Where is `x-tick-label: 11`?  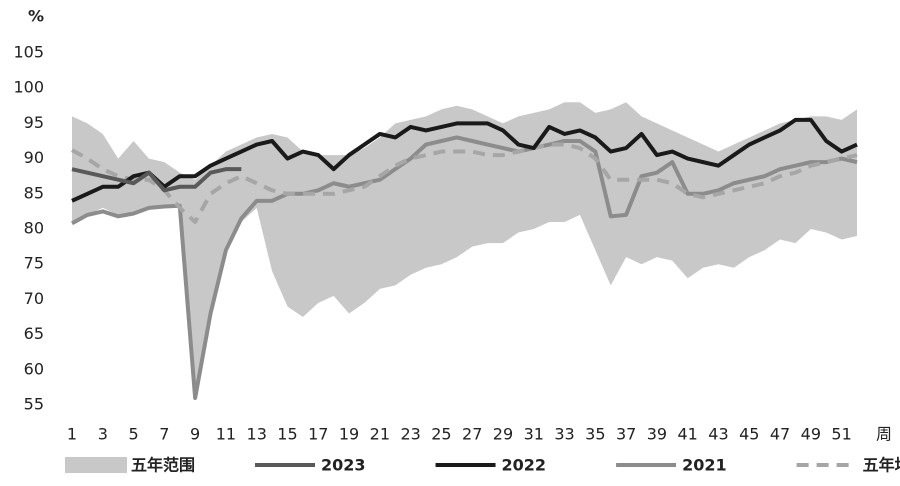 x-tick-label: 11 is located at coordinates (226, 434).